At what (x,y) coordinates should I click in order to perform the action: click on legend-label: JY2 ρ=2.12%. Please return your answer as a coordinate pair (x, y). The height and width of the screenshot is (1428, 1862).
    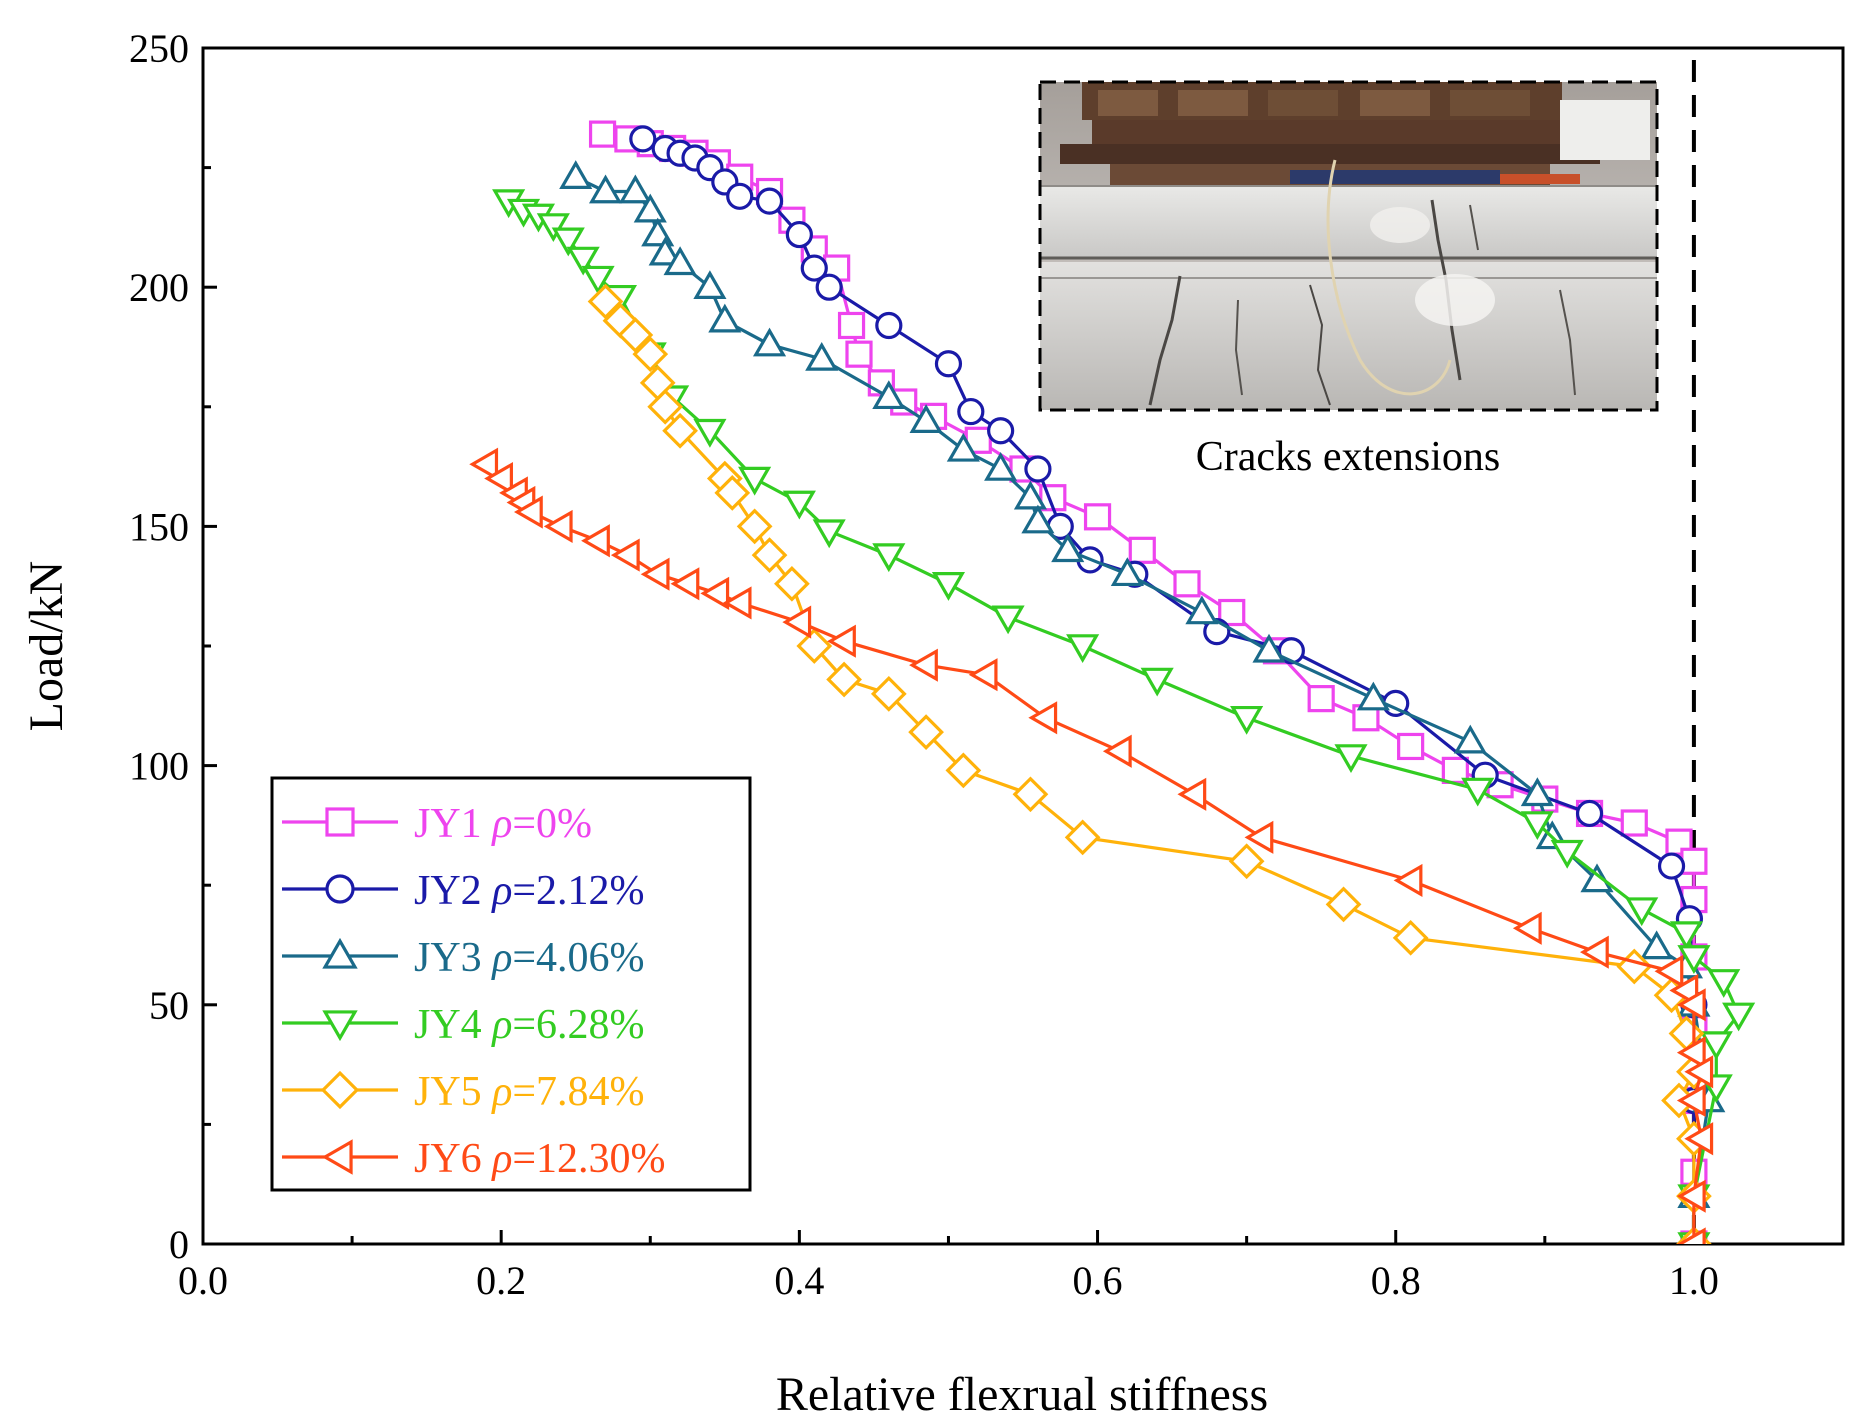
    Looking at the image, I should click on (529, 891).